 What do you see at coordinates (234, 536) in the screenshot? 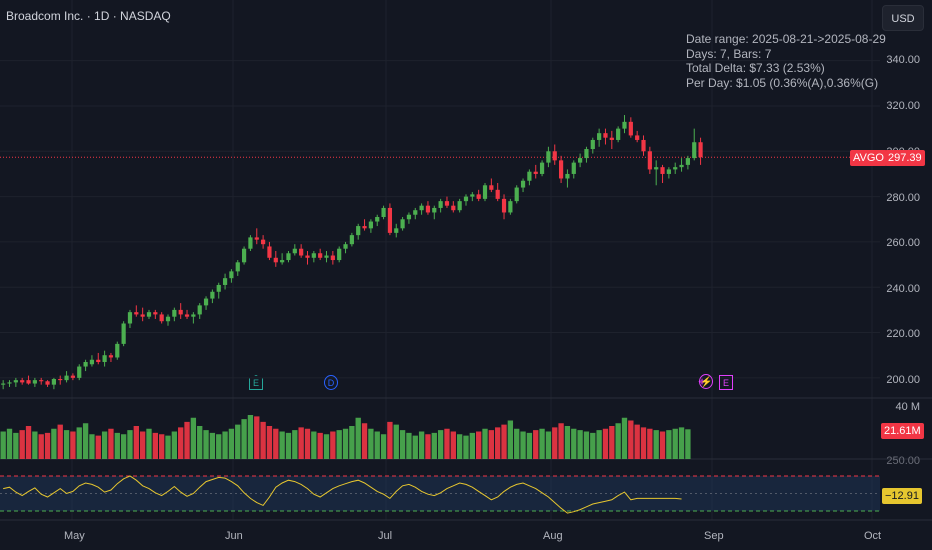
I see `time-tick: Jun` at bounding box center [234, 536].